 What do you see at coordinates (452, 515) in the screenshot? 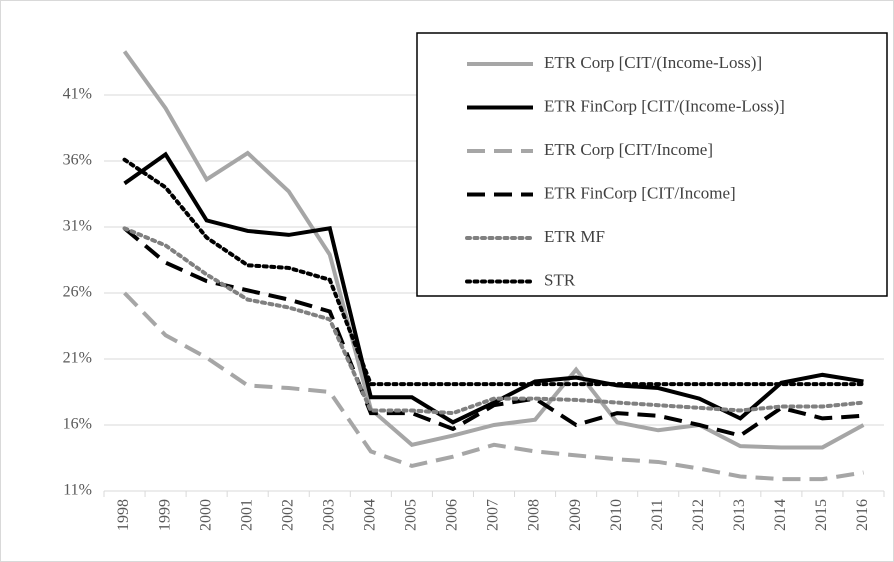
I see `x-tick-label: 2006` at bounding box center [452, 515].